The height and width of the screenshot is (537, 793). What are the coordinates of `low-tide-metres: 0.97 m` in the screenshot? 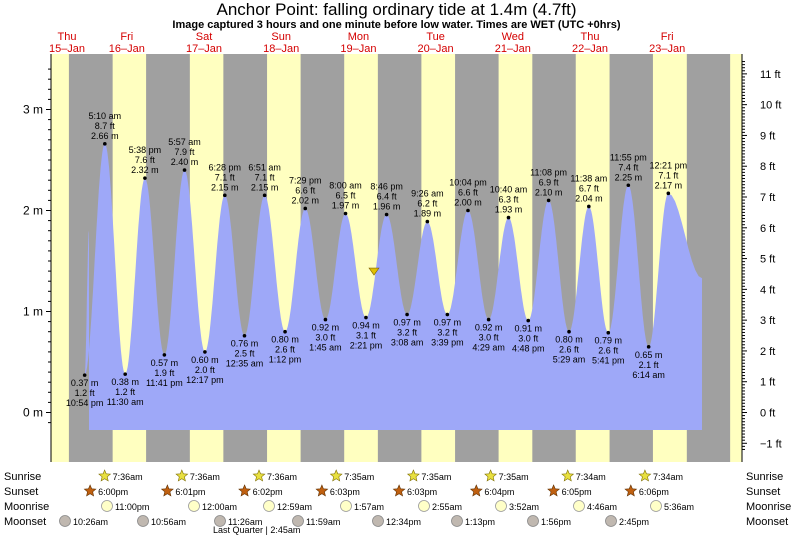 It's located at (407, 323).